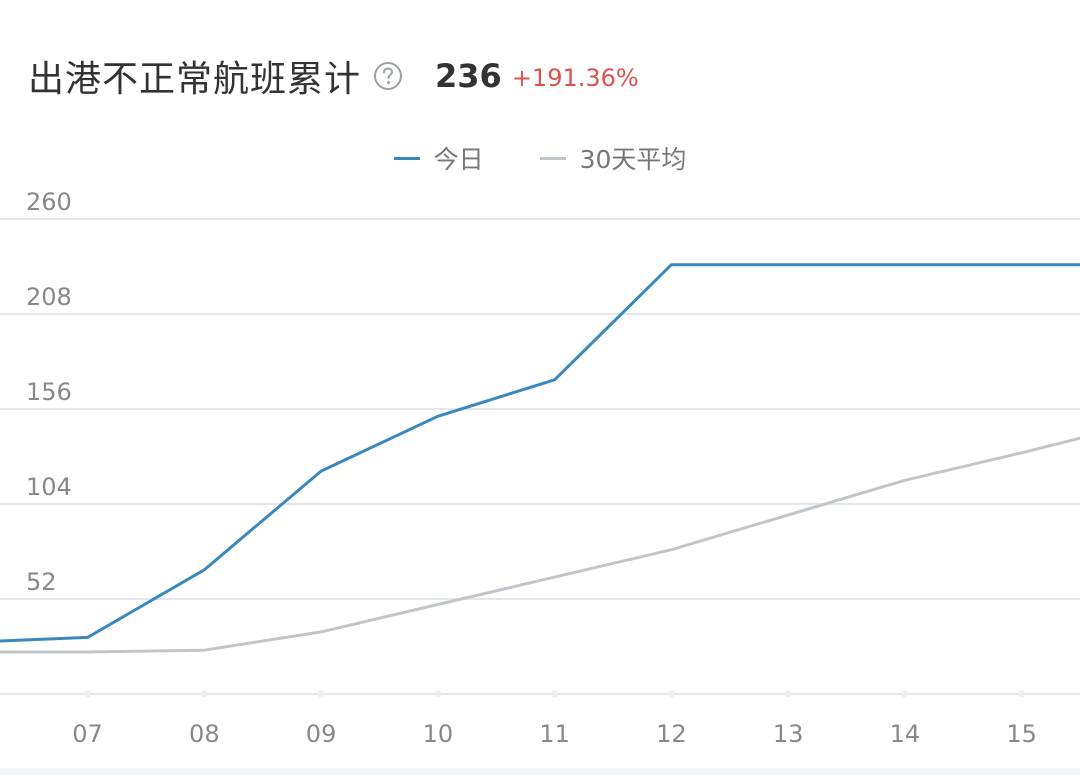 This screenshot has width=1080, height=775. I want to click on chart-header: 出港不正常航班累计 236 +191.36%, so click(333, 76).